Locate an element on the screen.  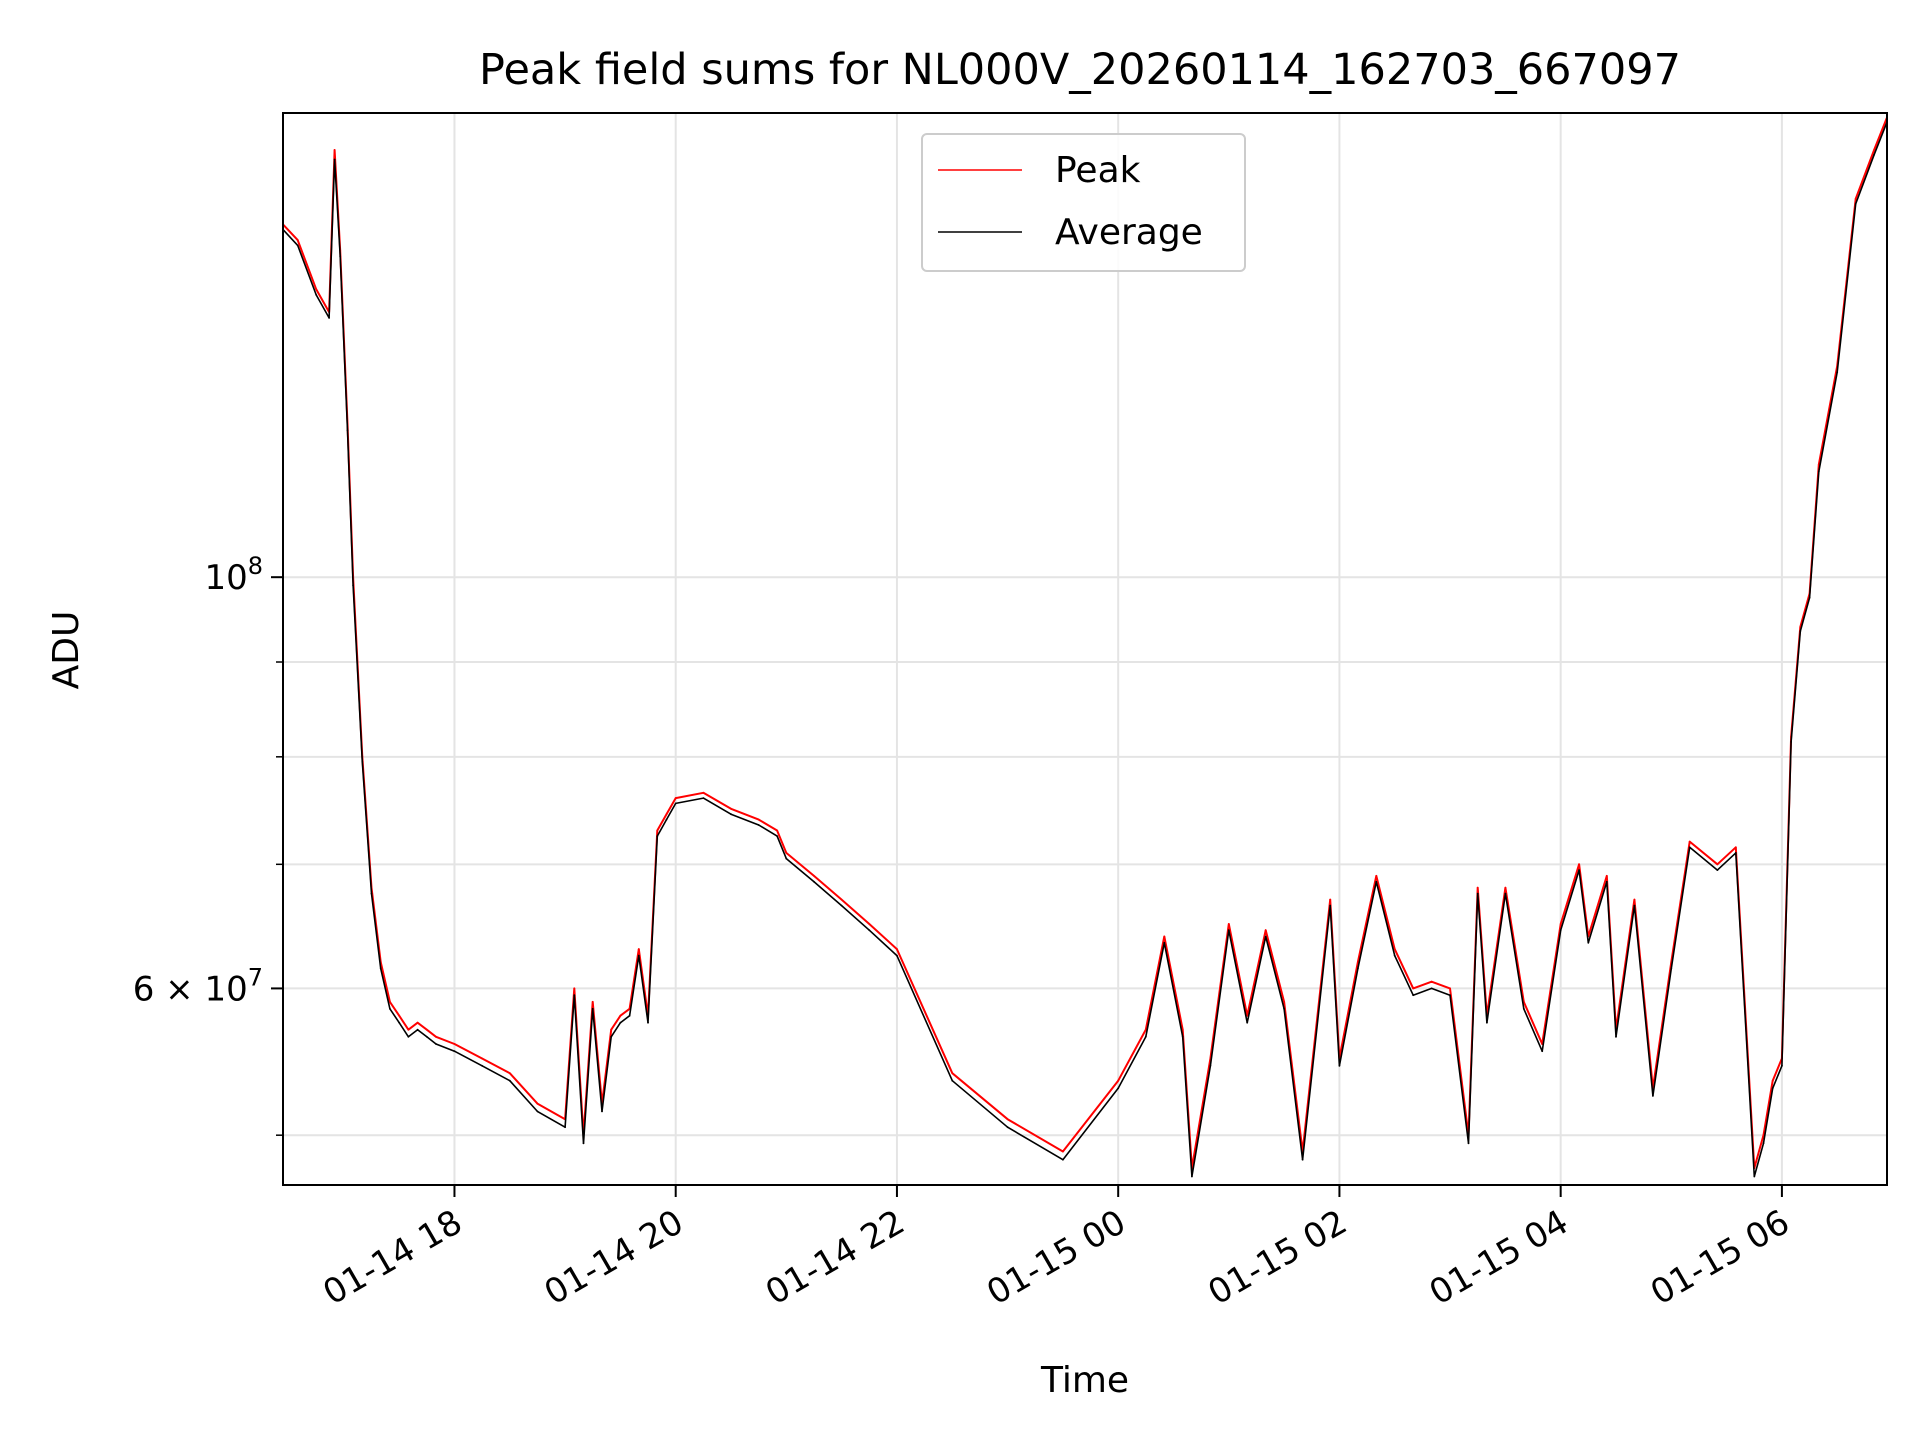
legend: Peak Average is located at coordinates (1083, 202).